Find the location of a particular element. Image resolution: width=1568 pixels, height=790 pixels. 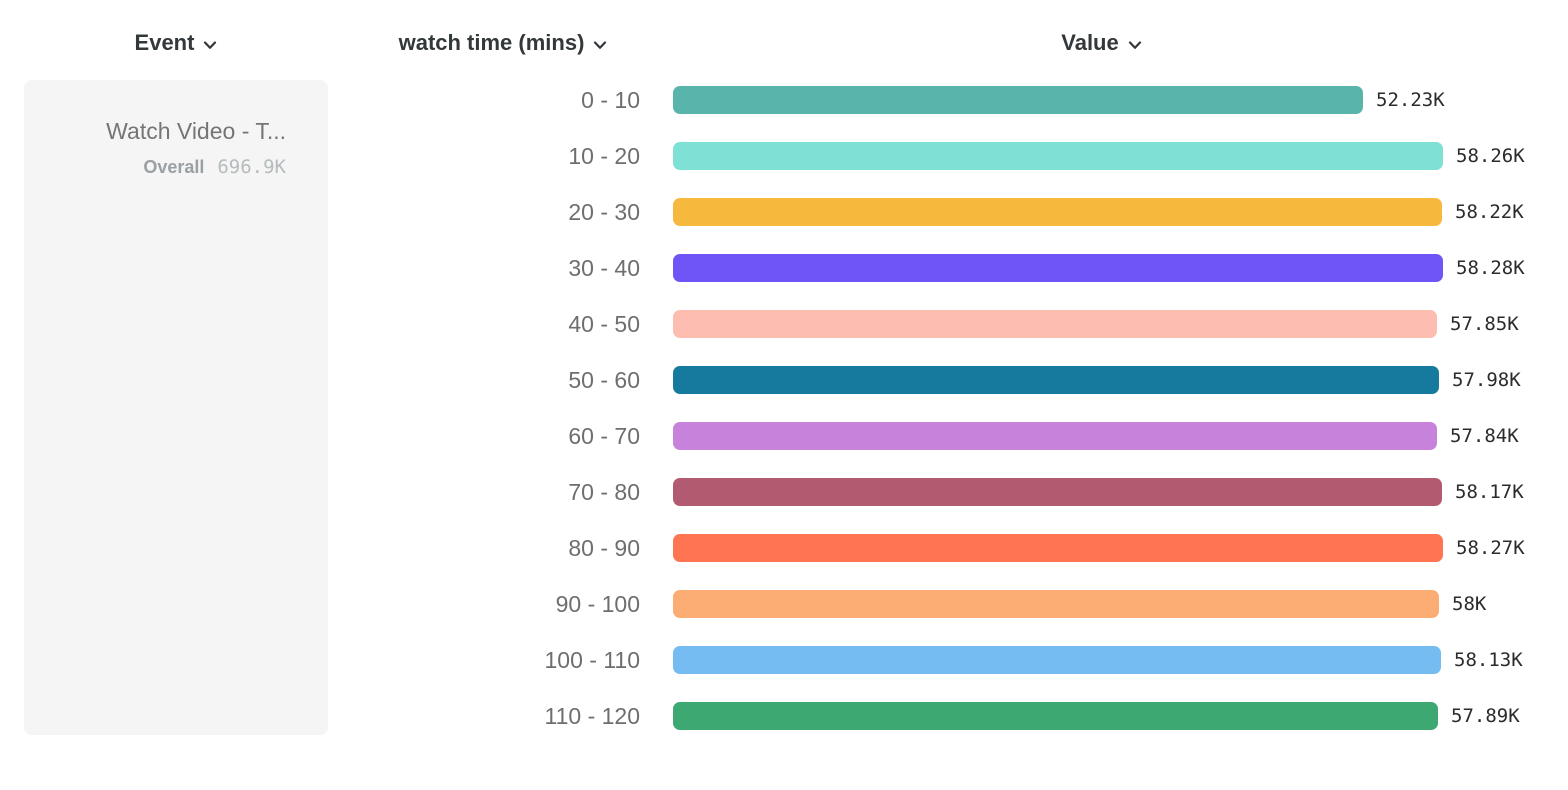

value-label: 58.26K is located at coordinates (1490, 156).